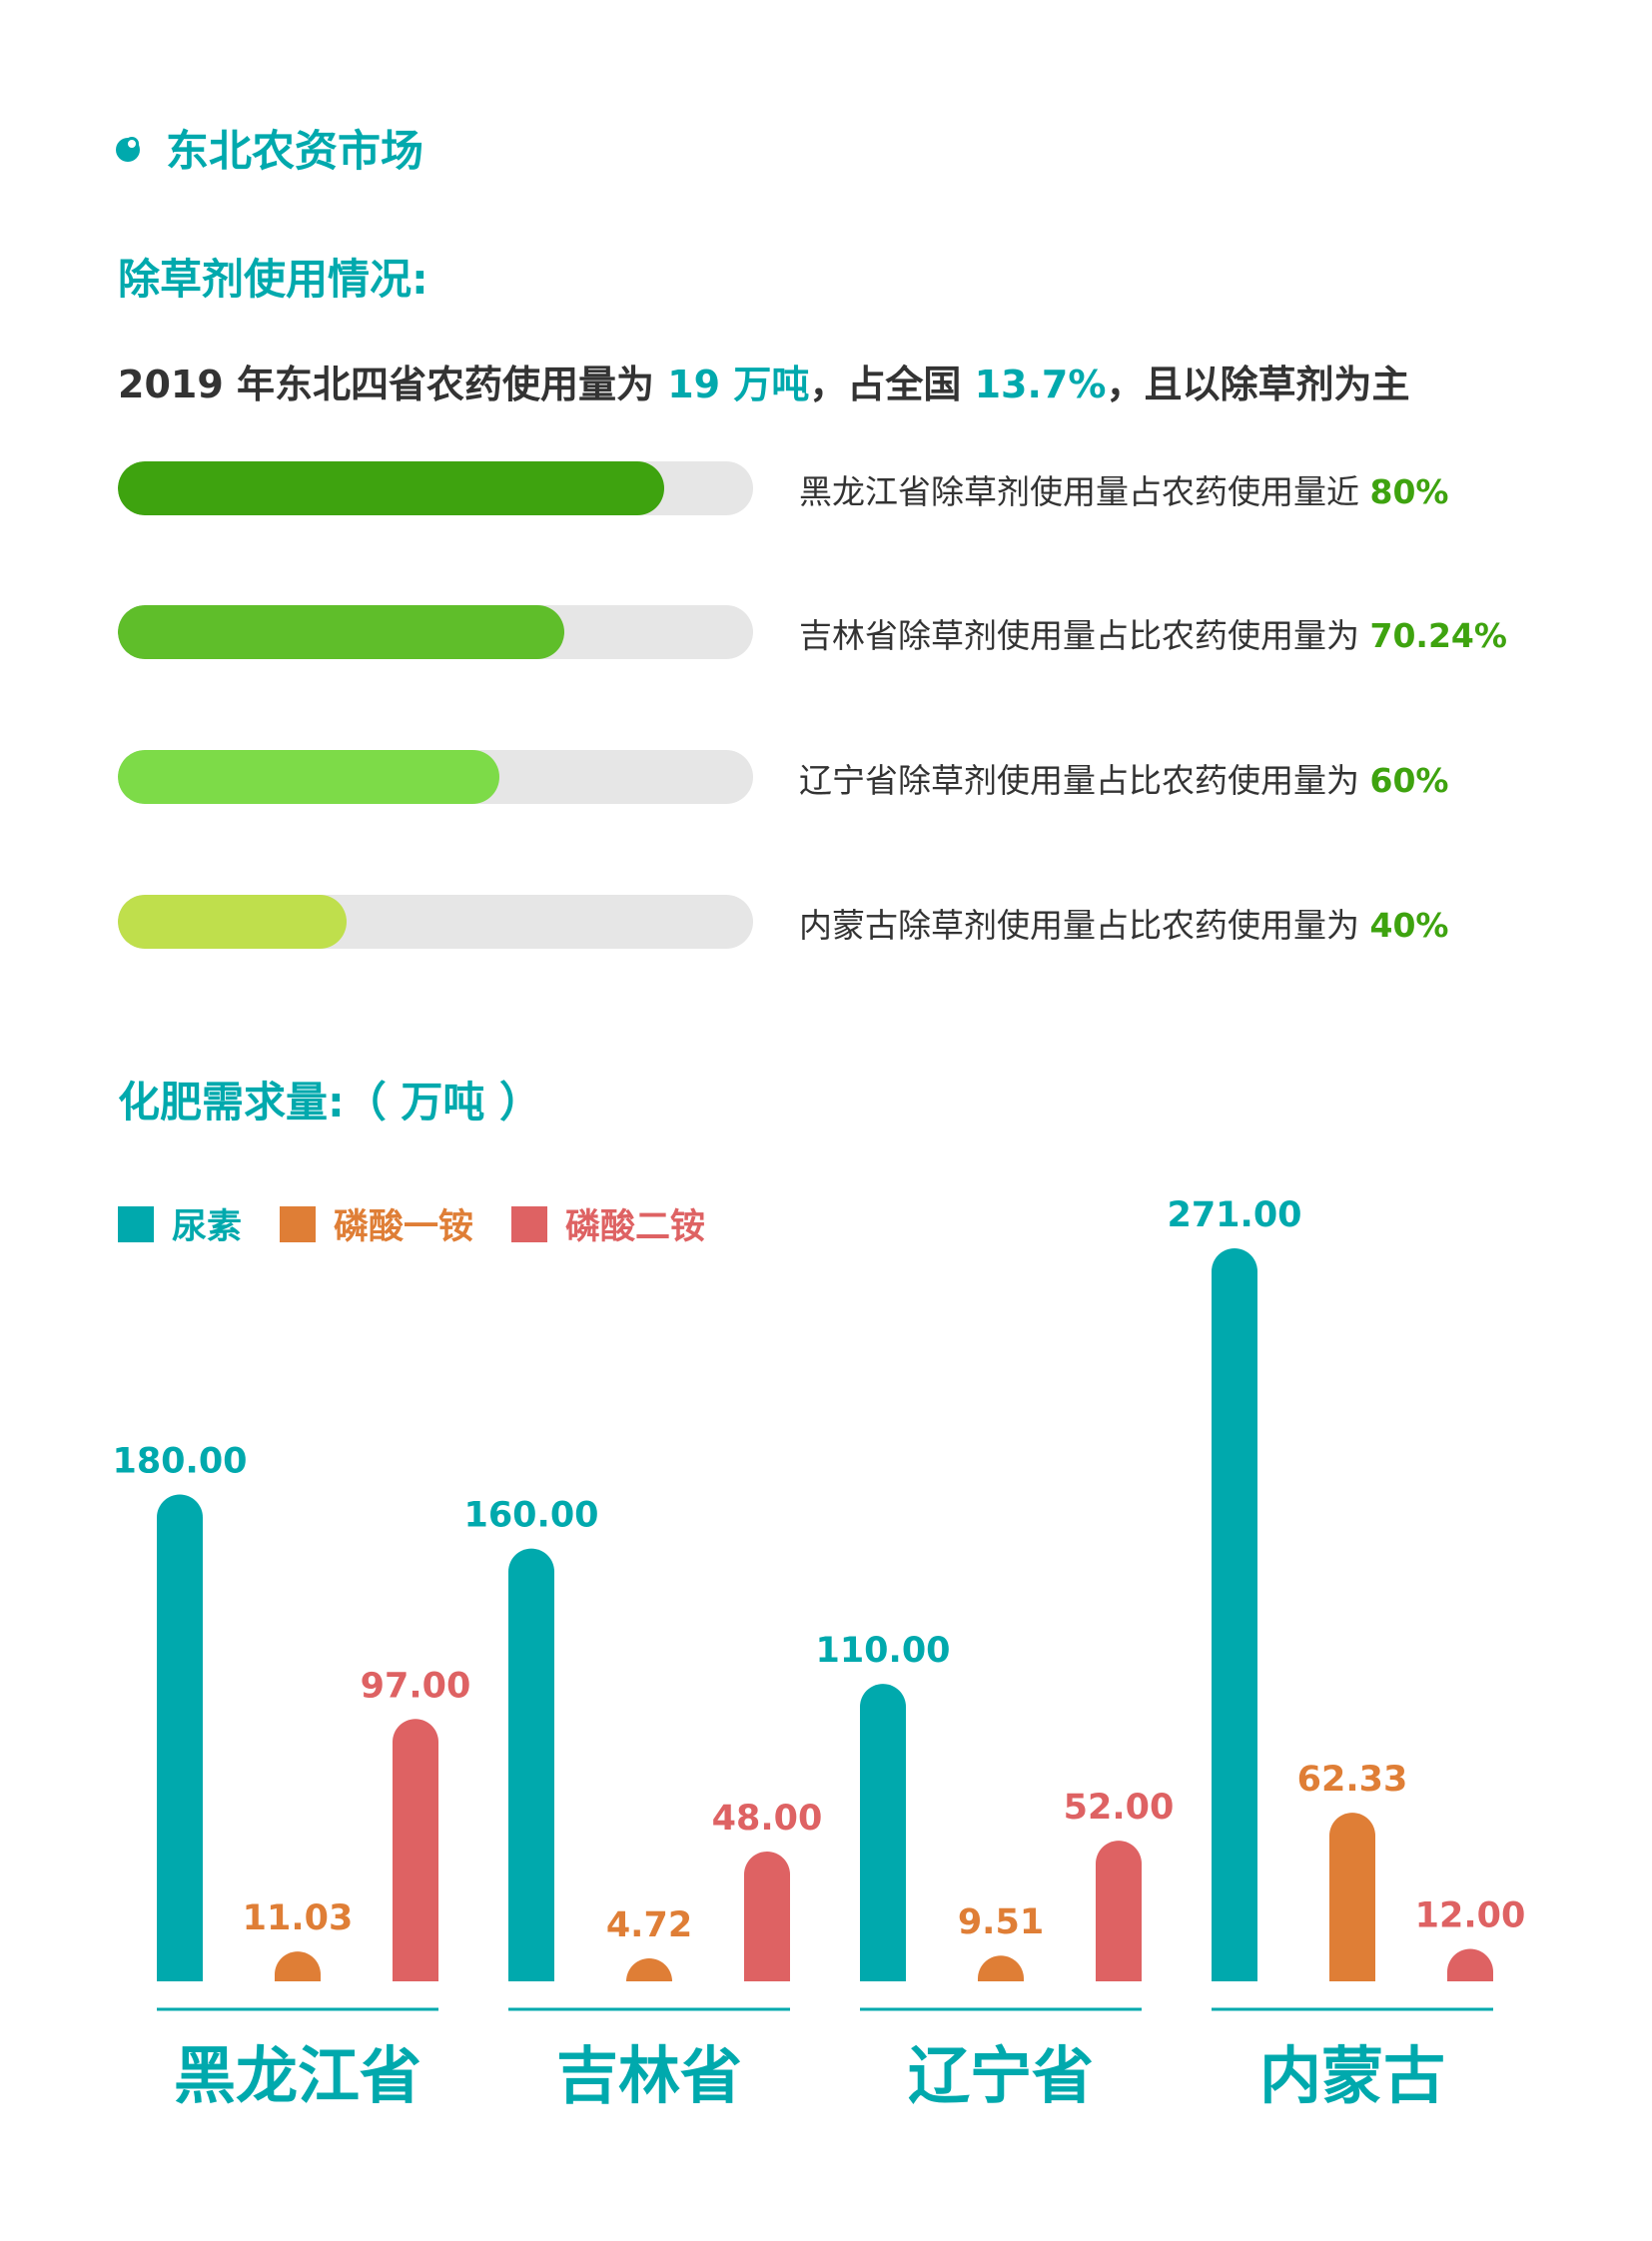 The width and height of the screenshot is (1652, 2241). Describe the element at coordinates (1352, 1780) in the screenshot. I see `data-label-3-1: 62.33` at that location.